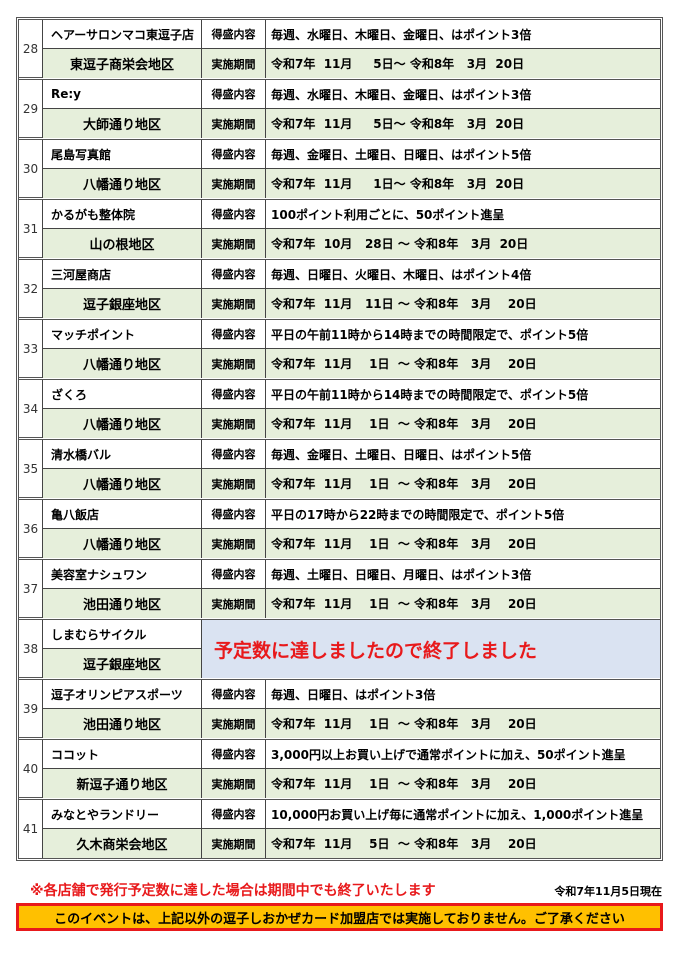 This screenshot has width=678, height=960. What do you see at coordinates (122, 454) in the screenshot?
I see `store-name: 清水橋バル` at bounding box center [122, 454].